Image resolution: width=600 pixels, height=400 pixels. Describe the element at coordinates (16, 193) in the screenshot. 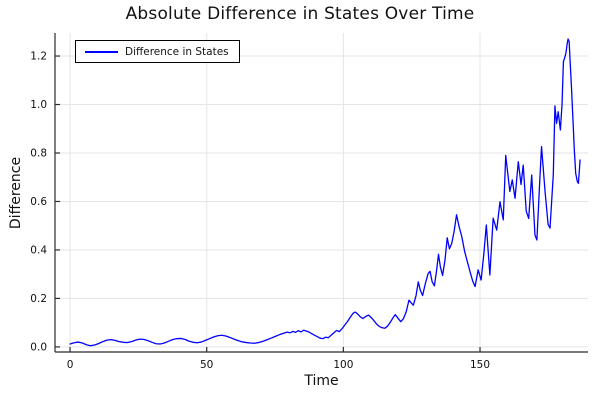

I see `y-axis-label: Difference` at that location.